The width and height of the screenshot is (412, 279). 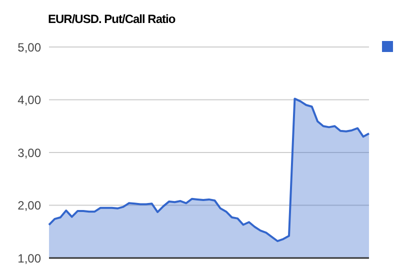 What do you see at coordinates (30, 258) in the screenshot?
I see `y-tick-label: 1,00` at bounding box center [30, 258].